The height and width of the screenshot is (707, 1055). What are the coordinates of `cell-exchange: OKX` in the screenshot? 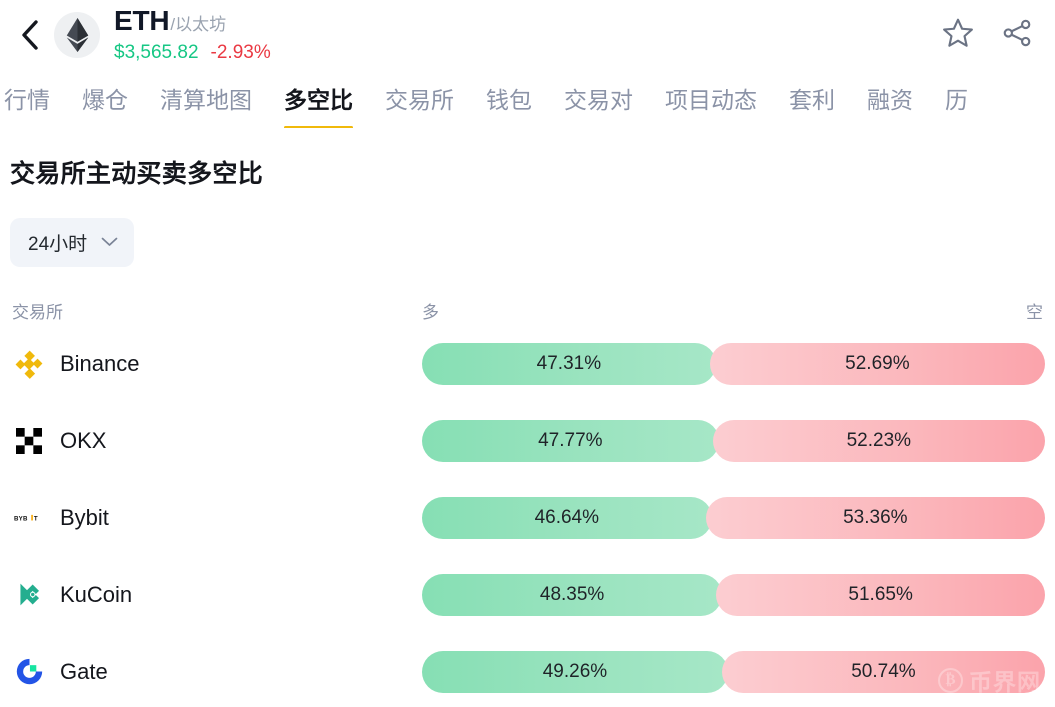 It's located at (216, 441).